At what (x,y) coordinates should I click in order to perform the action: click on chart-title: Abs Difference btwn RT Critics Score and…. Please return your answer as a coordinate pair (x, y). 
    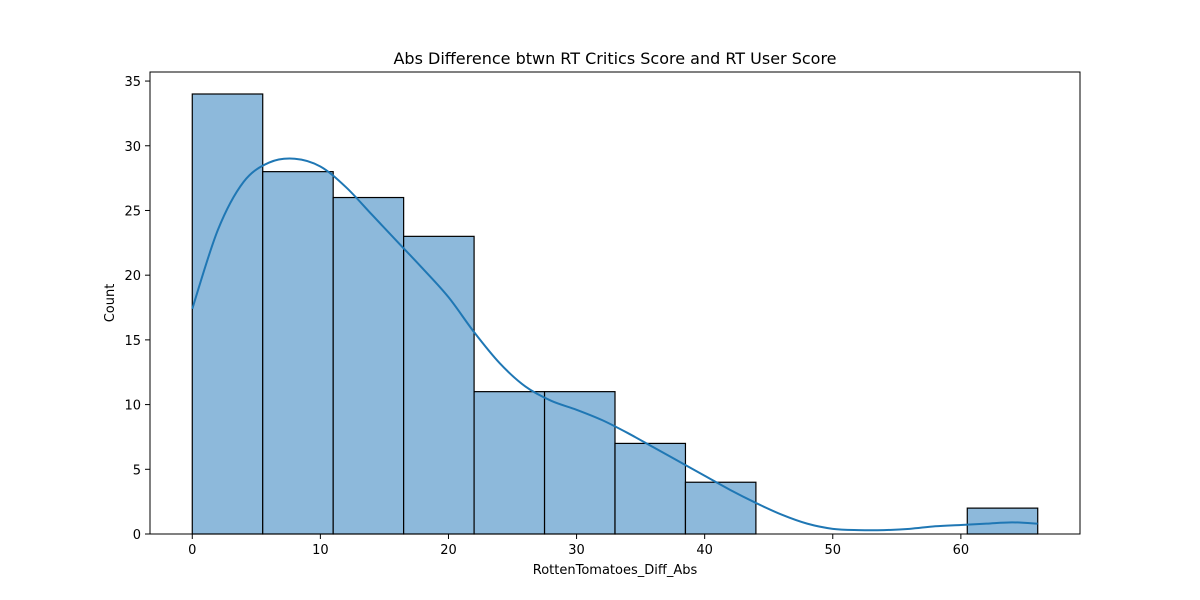
    Looking at the image, I should click on (614, 58).